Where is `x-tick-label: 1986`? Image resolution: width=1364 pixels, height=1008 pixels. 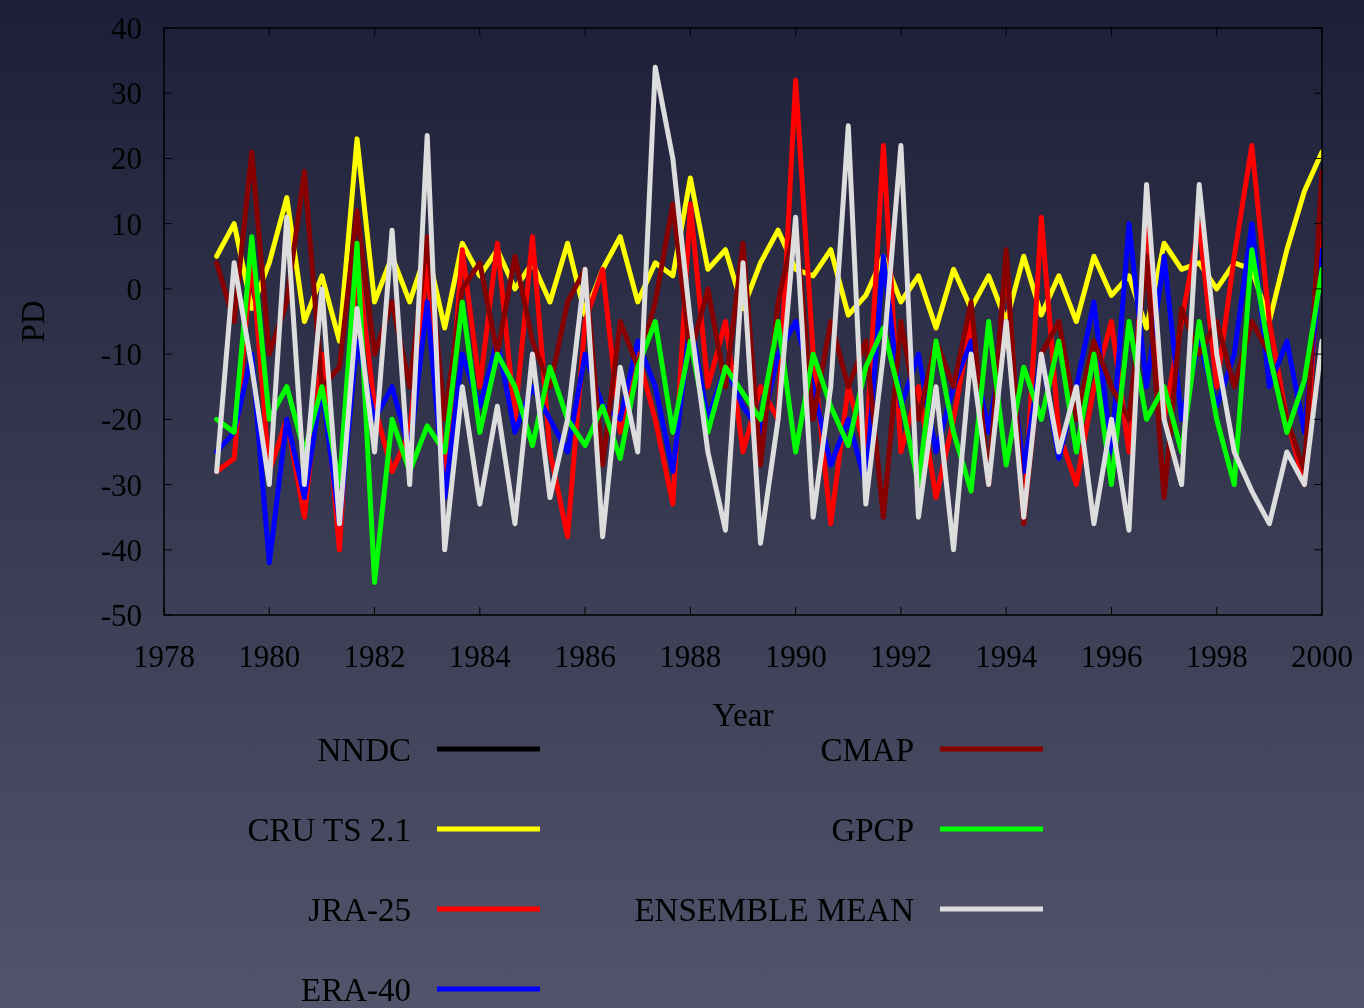
x-tick-label: 1986 is located at coordinates (585, 656).